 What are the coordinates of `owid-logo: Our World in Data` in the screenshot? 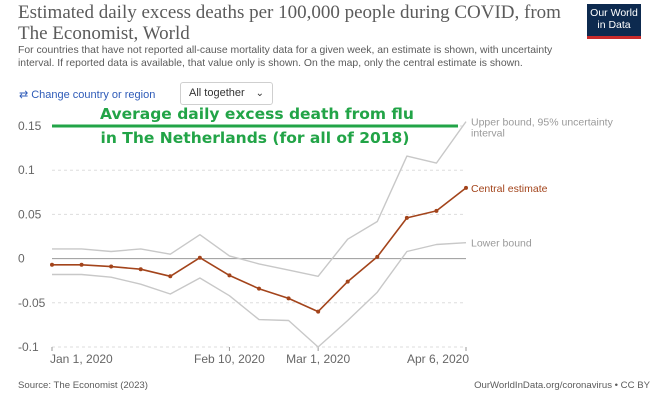 It's located at (614, 20).